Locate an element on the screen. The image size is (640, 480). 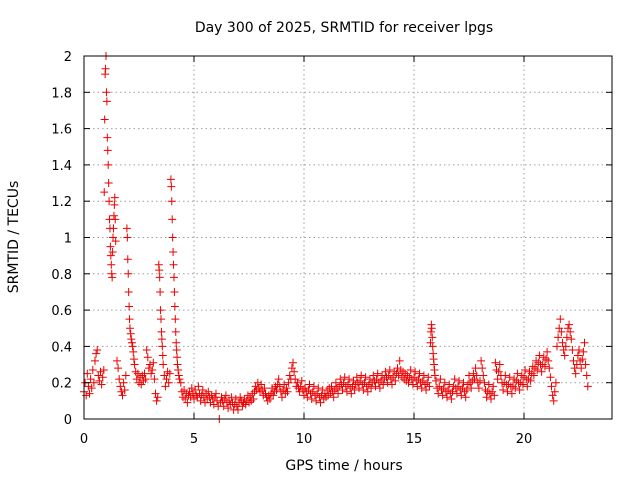
y-tick-label: 1.6 is located at coordinates (61, 130).